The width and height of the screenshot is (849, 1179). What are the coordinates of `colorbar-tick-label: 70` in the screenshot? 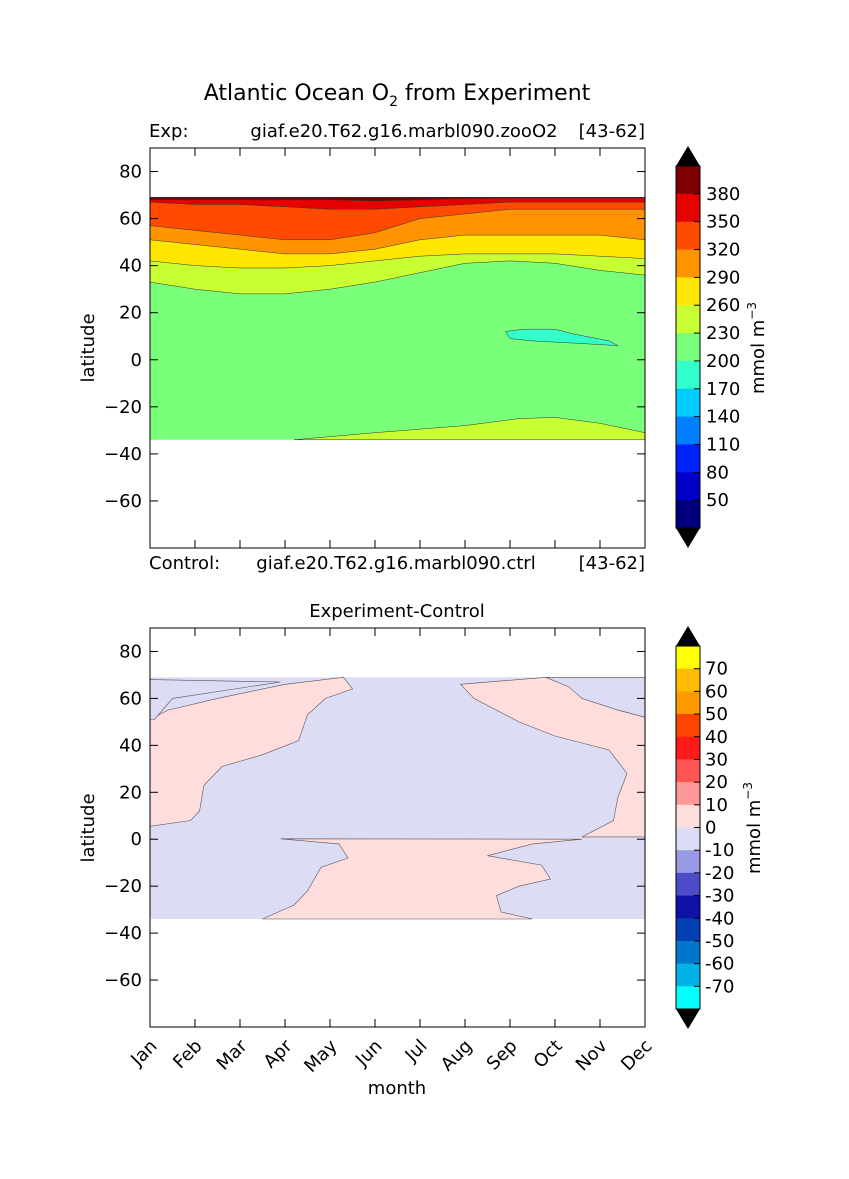 It's located at (716, 669).